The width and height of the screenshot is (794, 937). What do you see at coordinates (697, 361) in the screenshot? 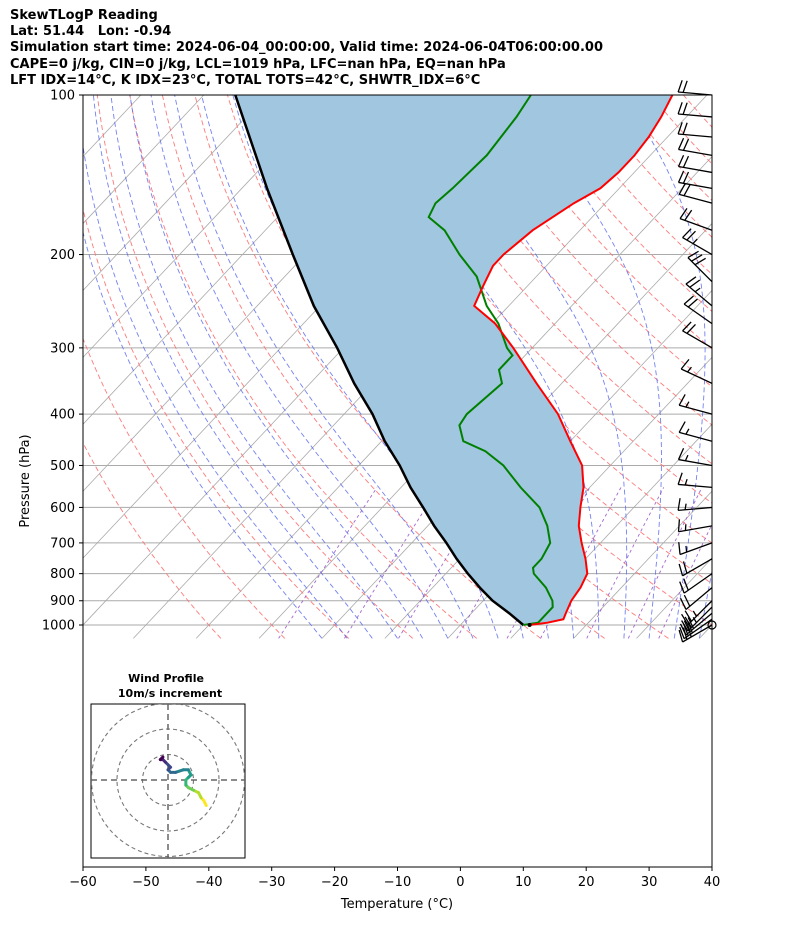
I see `wind-barbs` at bounding box center [697, 361].